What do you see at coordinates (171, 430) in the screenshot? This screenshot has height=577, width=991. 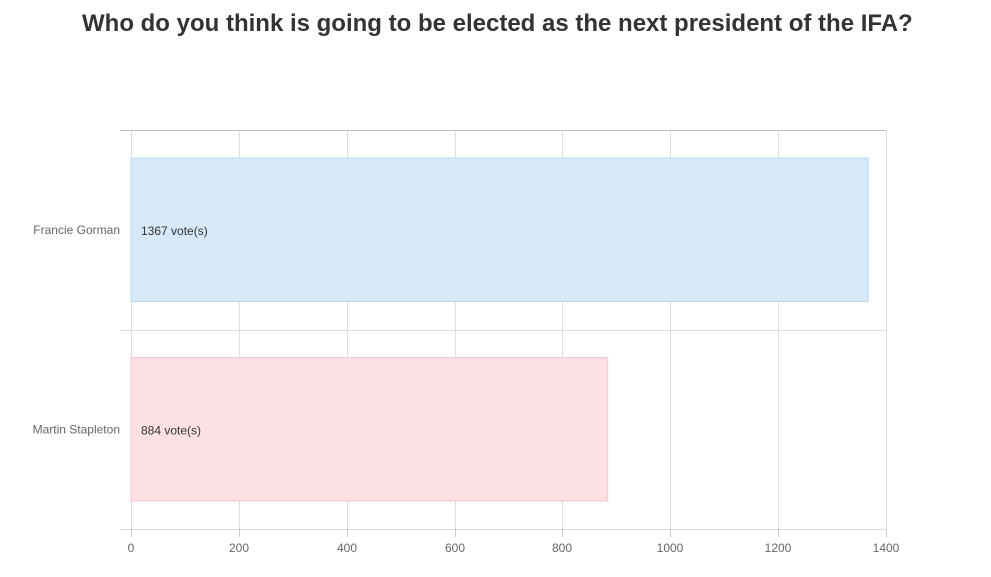 I see `data-label: 884 vote(s)` at bounding box center [171, 430].